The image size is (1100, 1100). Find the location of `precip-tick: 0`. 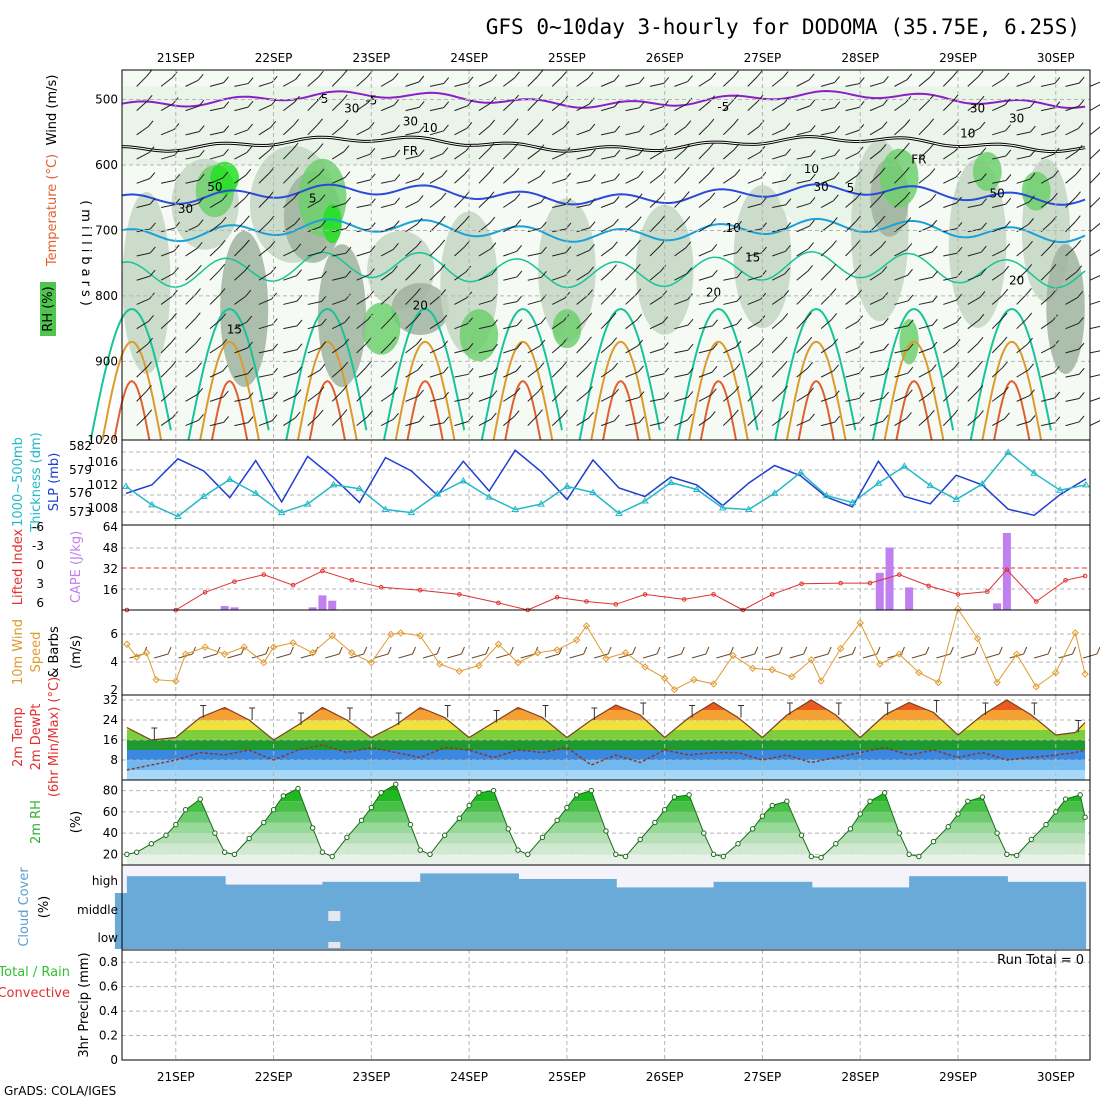

precip-tick: 0 is located at coordinates (114, 1060).